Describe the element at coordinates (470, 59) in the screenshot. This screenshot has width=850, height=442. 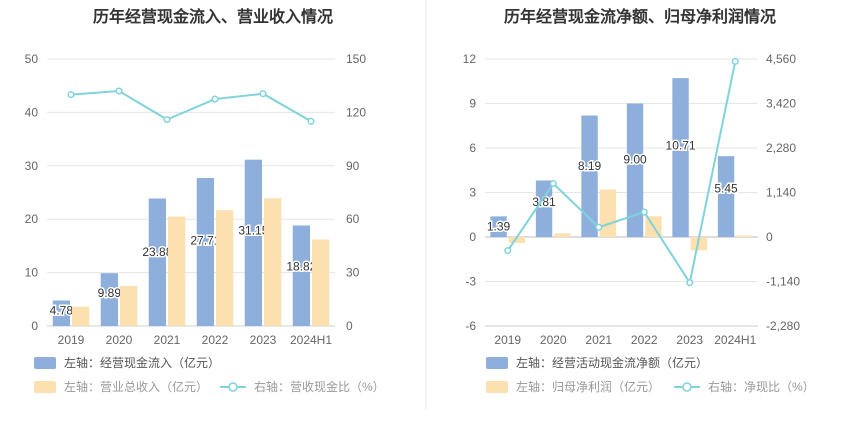
I see `left-axis-tick-label: 12` at that location.